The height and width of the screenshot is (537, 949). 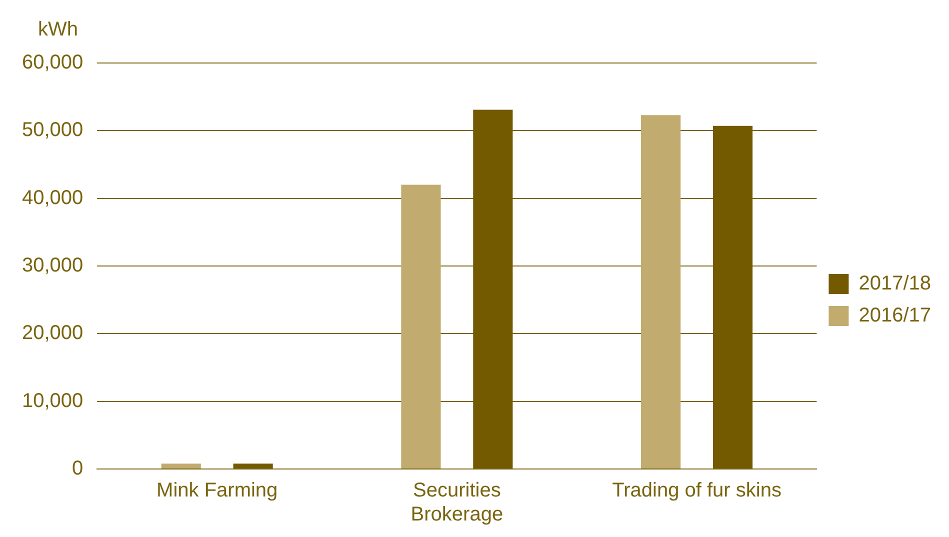 I want to click on x-tick-label: Mink Farming, so click(x=217, y=491).